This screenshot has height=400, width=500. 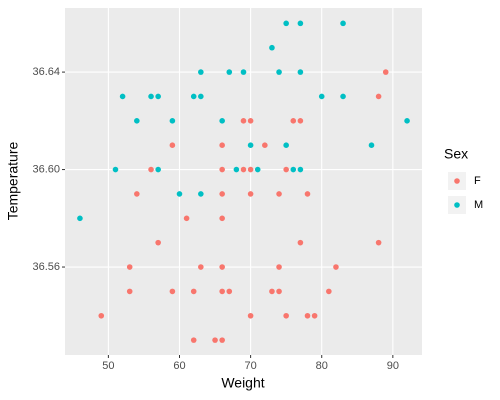 I want to click on x-tick-label: 50, so click(x=108, y=366).